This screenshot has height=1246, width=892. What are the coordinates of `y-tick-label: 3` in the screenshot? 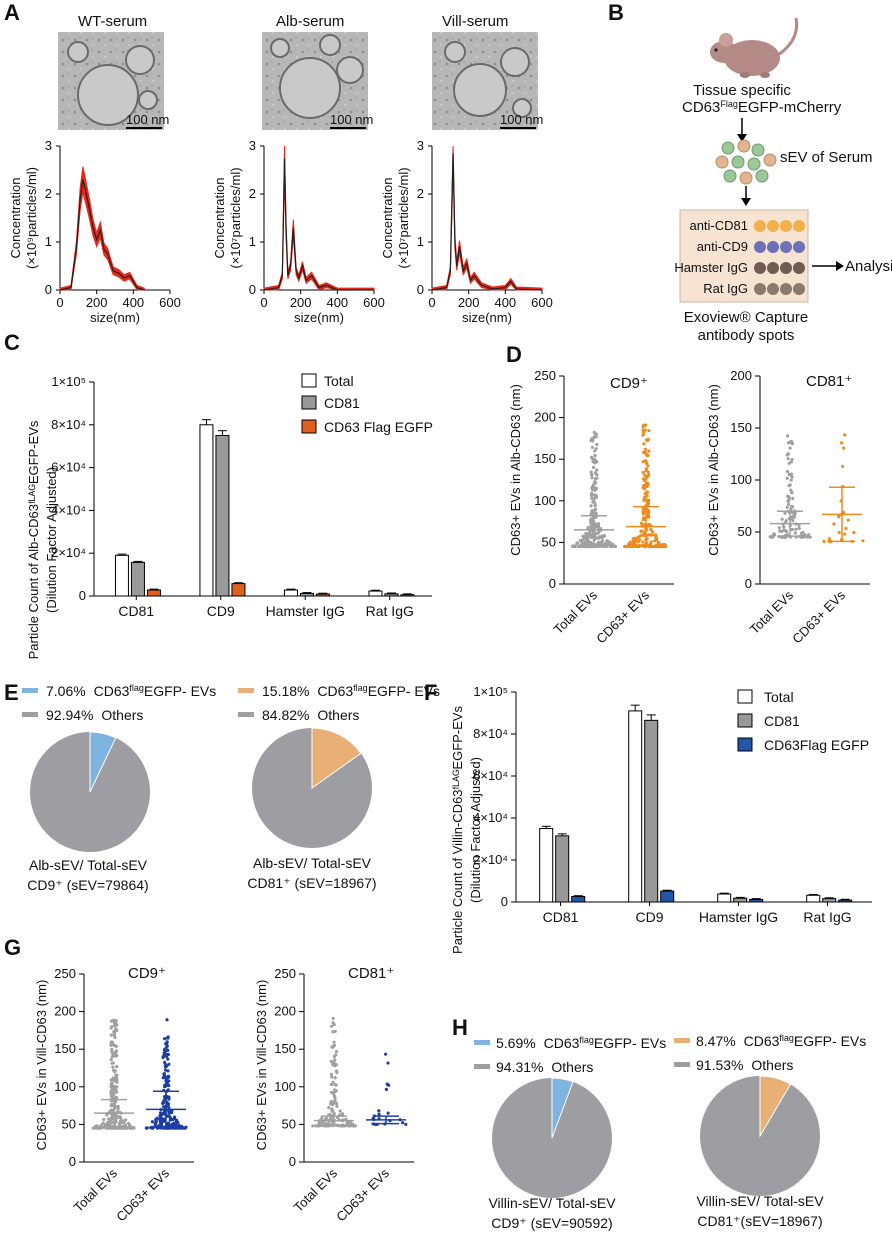 It's located at (48, 145).